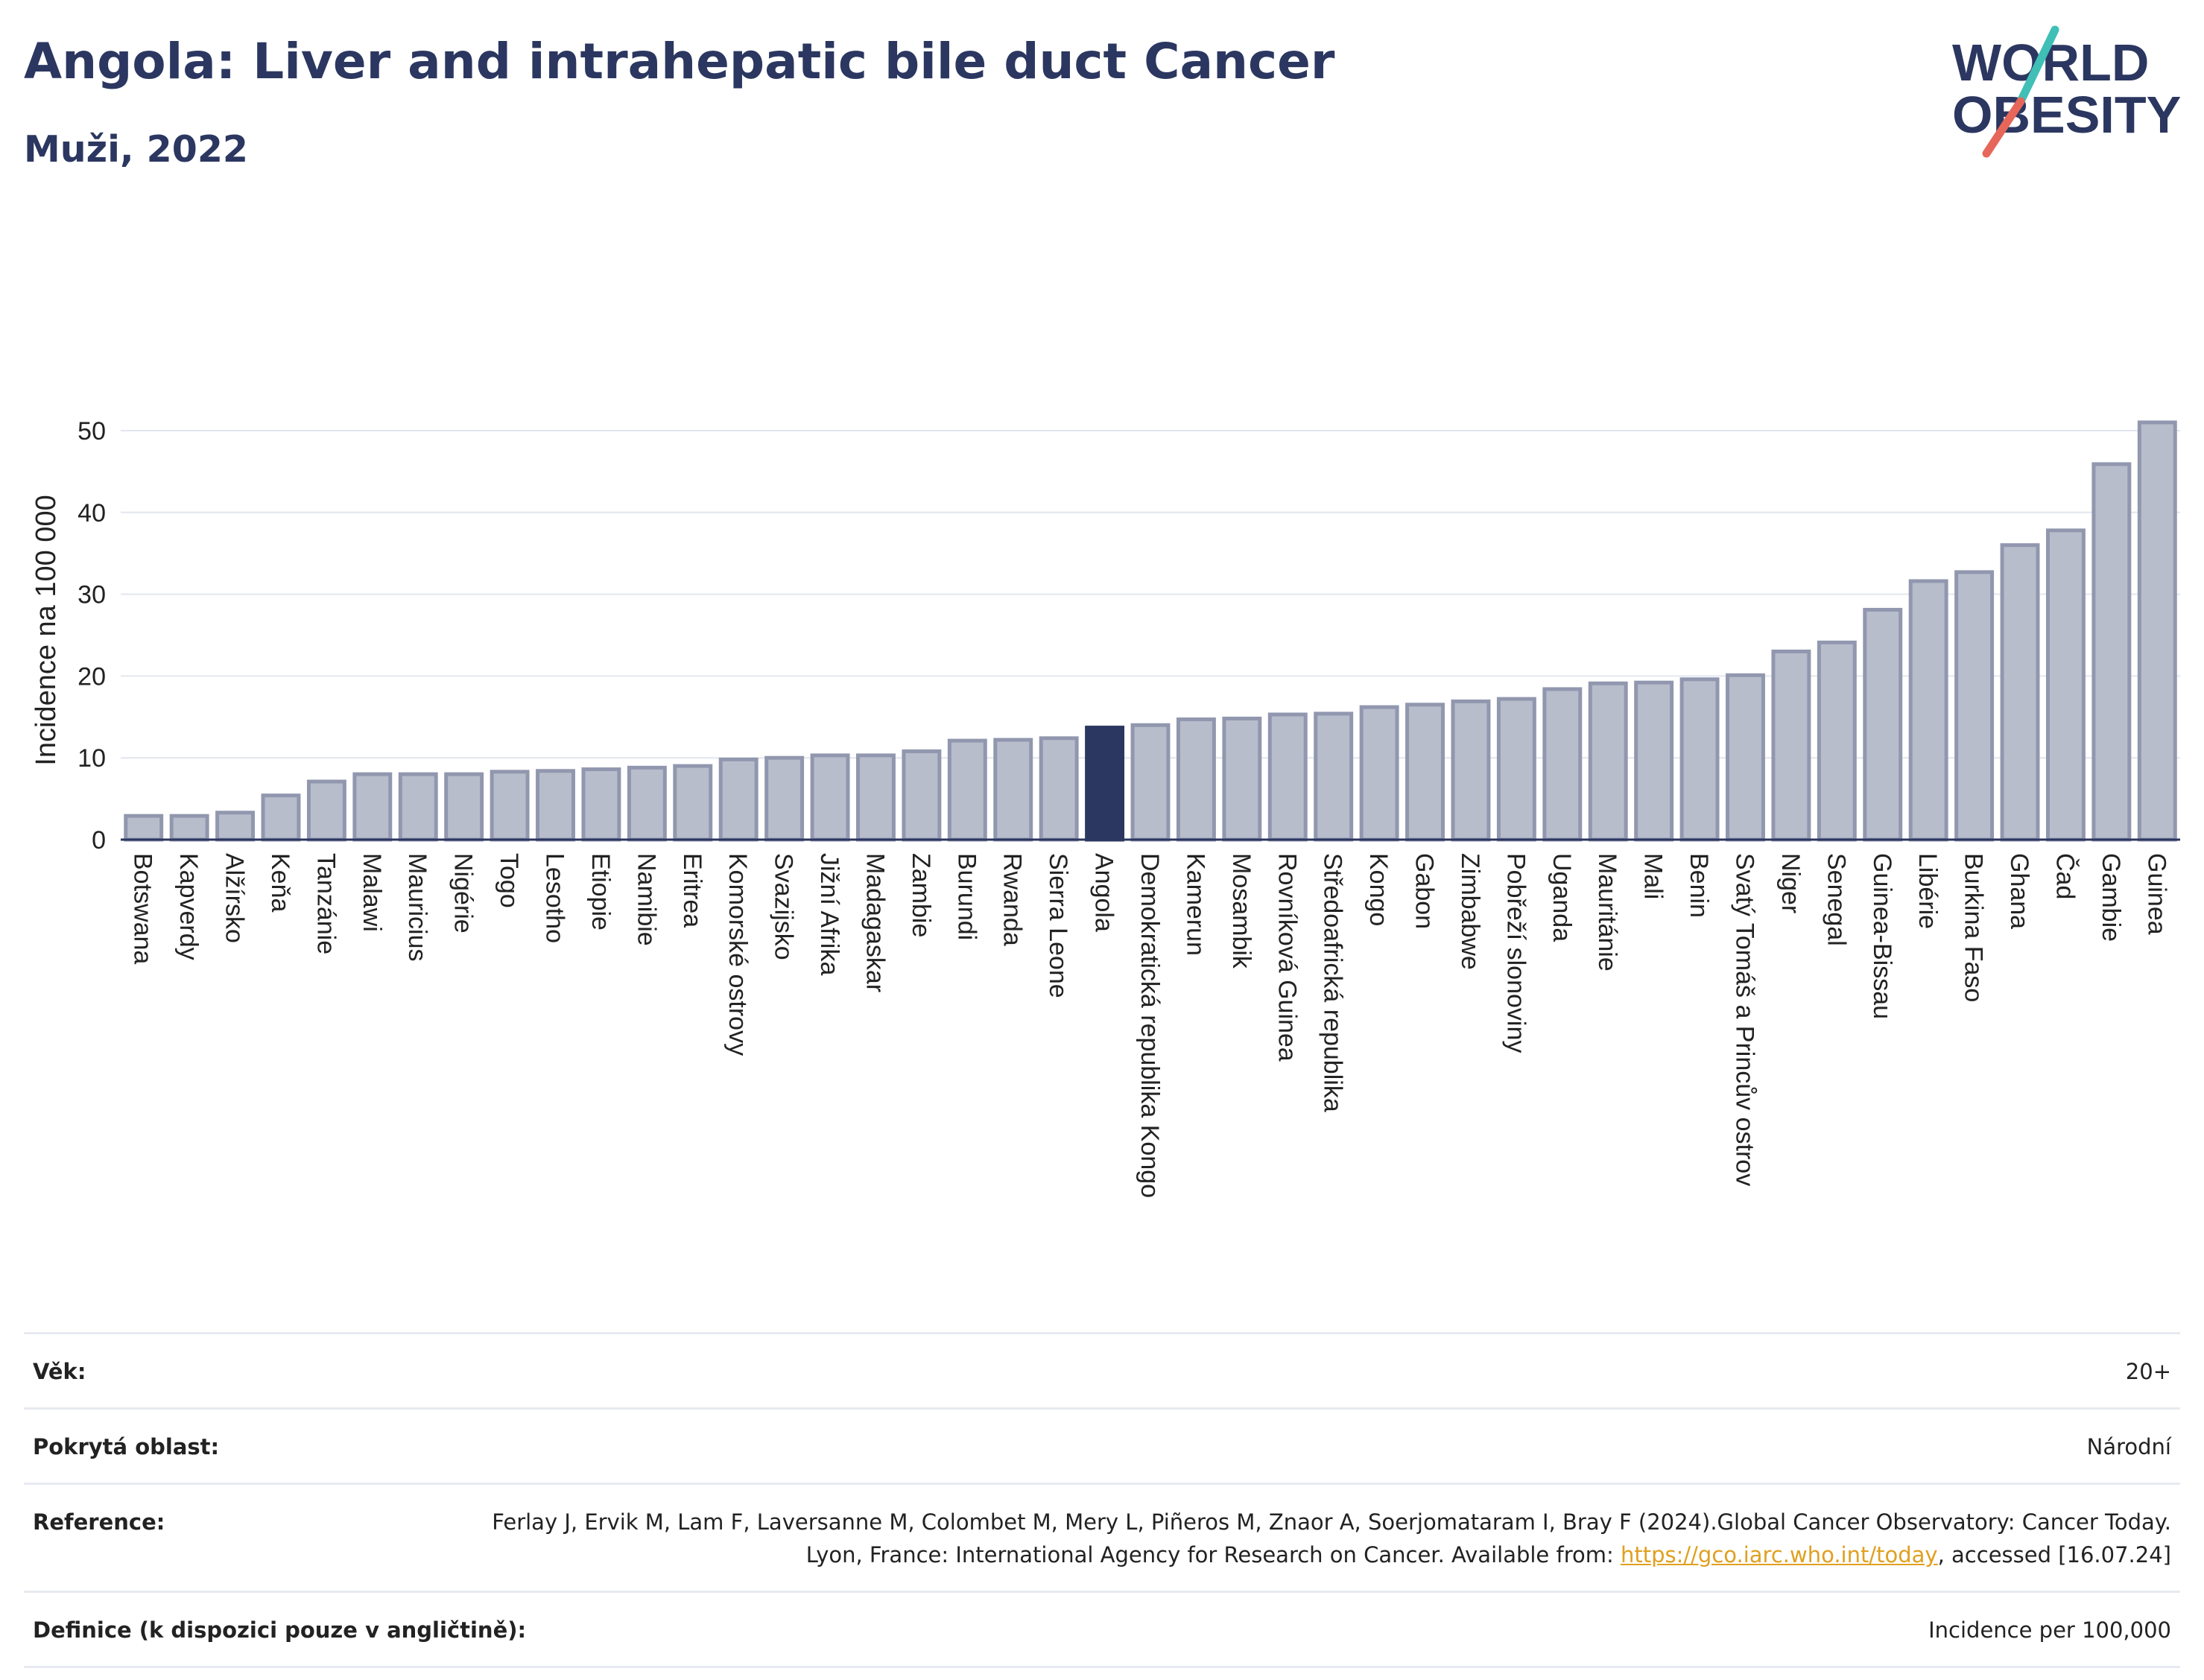 The height and width of the screenshot is (1680, 2204). What do you see at coordinates (1607, 912) in the screenshot?
I see `x-tick-label: Mauritánie` at bounding box center [1607, 912].